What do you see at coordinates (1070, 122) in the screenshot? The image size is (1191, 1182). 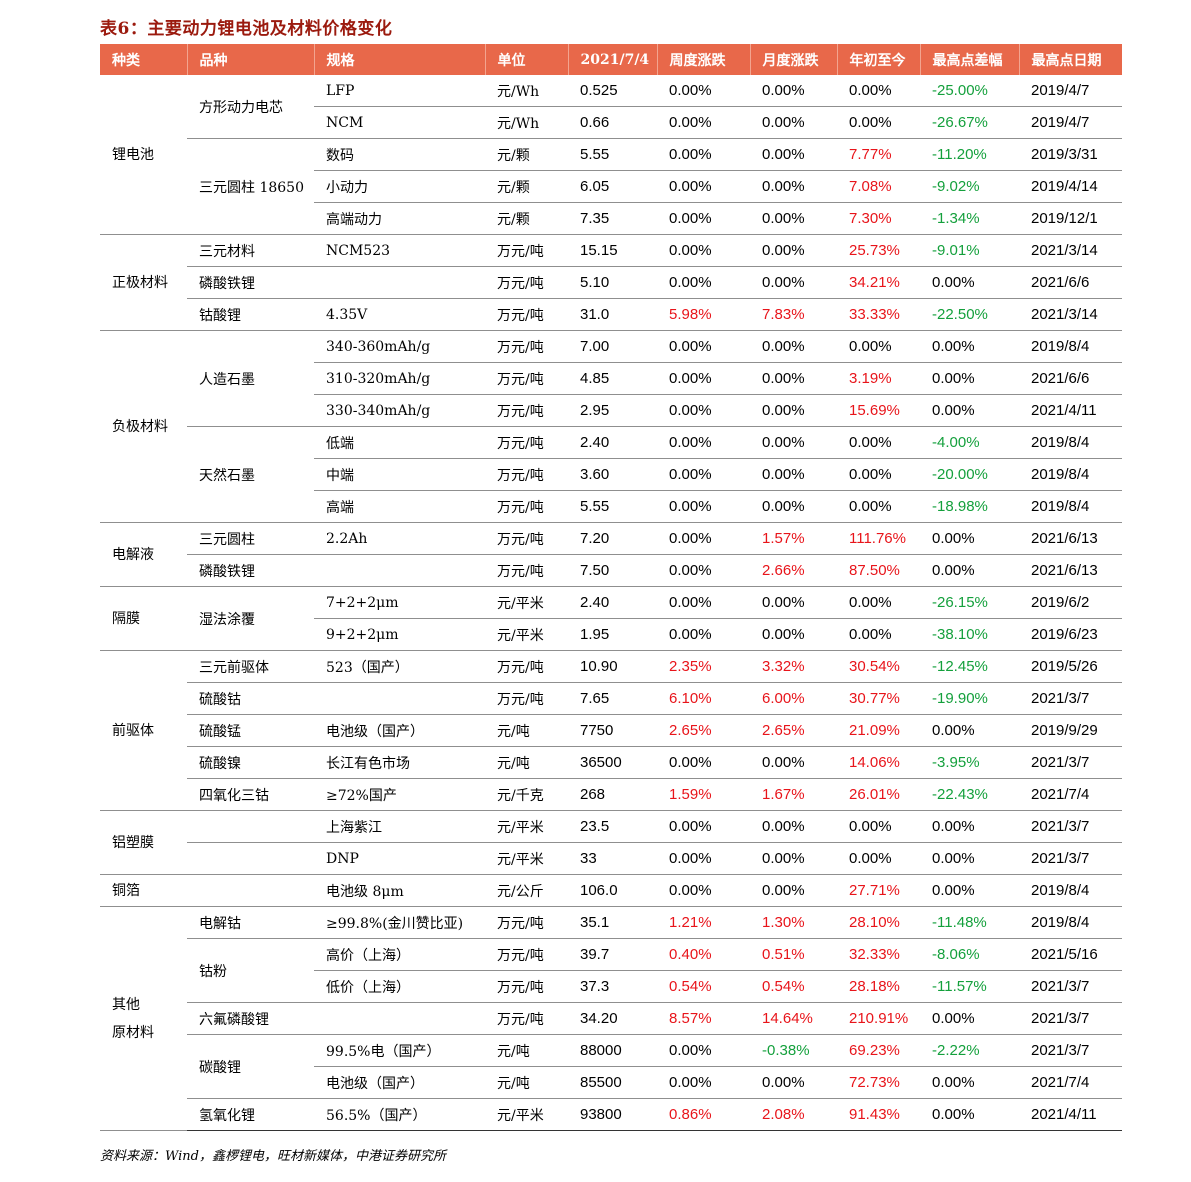 I see `peak-date-cell: 2019/4/7` at bounding box center [1070, 122].